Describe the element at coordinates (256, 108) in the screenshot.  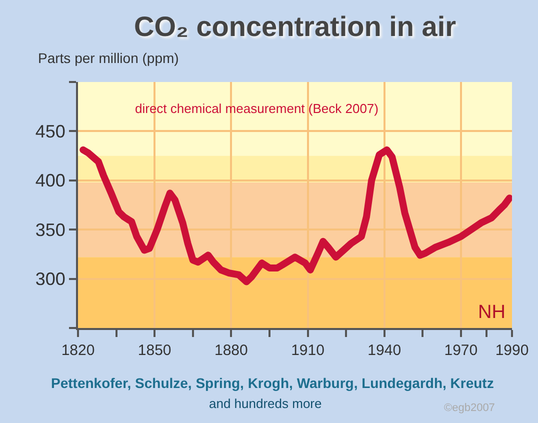
I see `text: direct chemical measurement (Beck 2007)` at that location.